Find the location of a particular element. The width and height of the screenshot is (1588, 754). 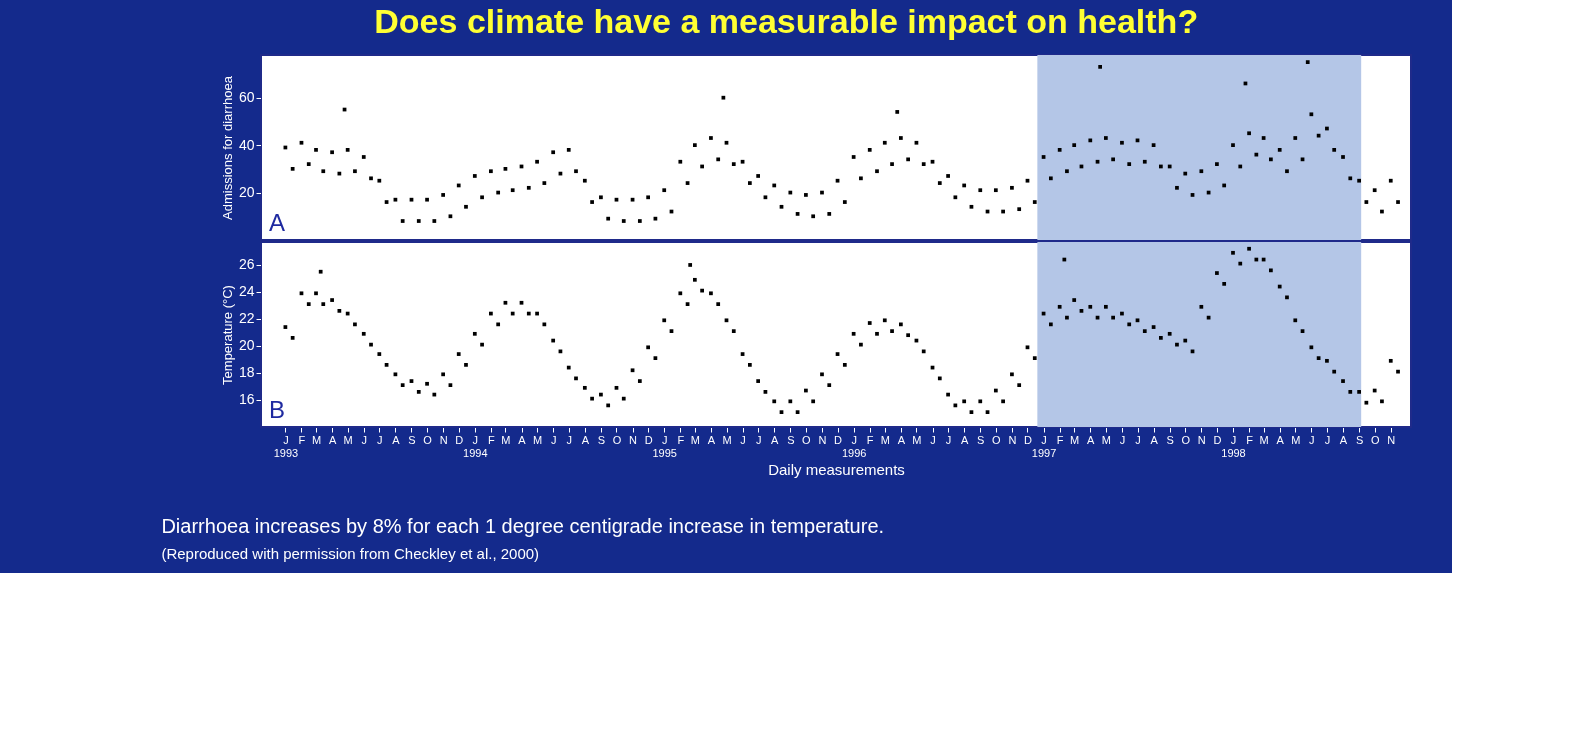

y-tick-label: 24 is located at coordinates (246, 291).